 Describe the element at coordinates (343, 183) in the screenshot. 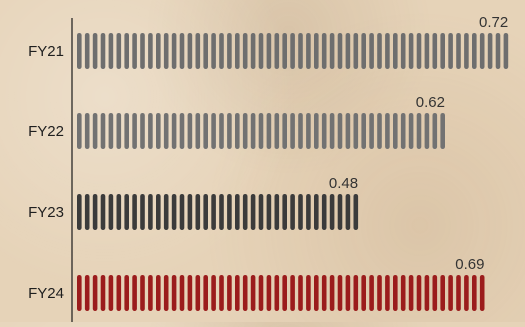

I see `value-label-fy23: 0.48` at that location.